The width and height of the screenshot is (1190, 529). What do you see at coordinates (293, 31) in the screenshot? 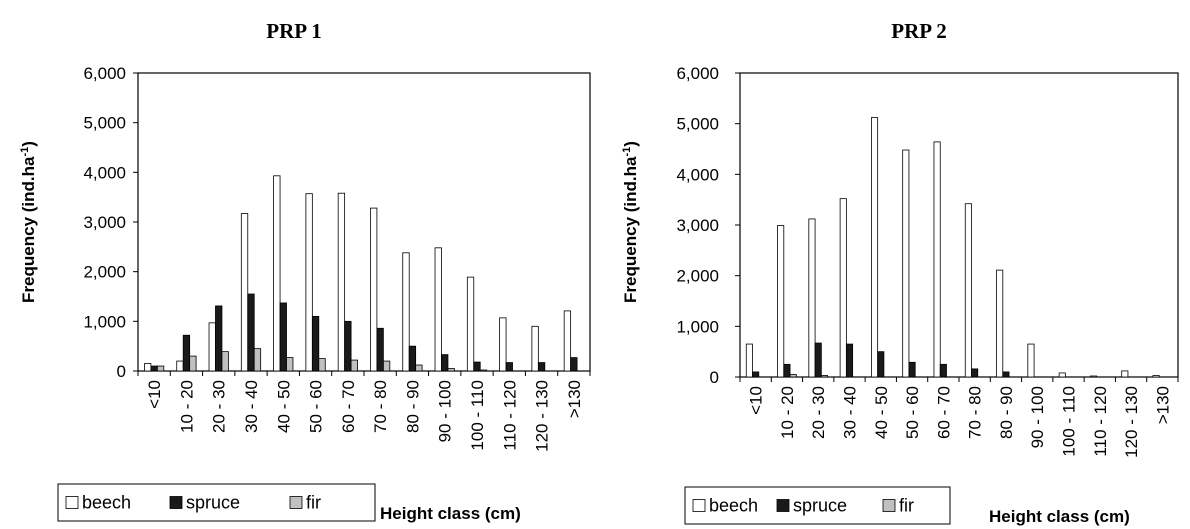
I see `chart-title: PRP 1` at bounding box center [293, 31].